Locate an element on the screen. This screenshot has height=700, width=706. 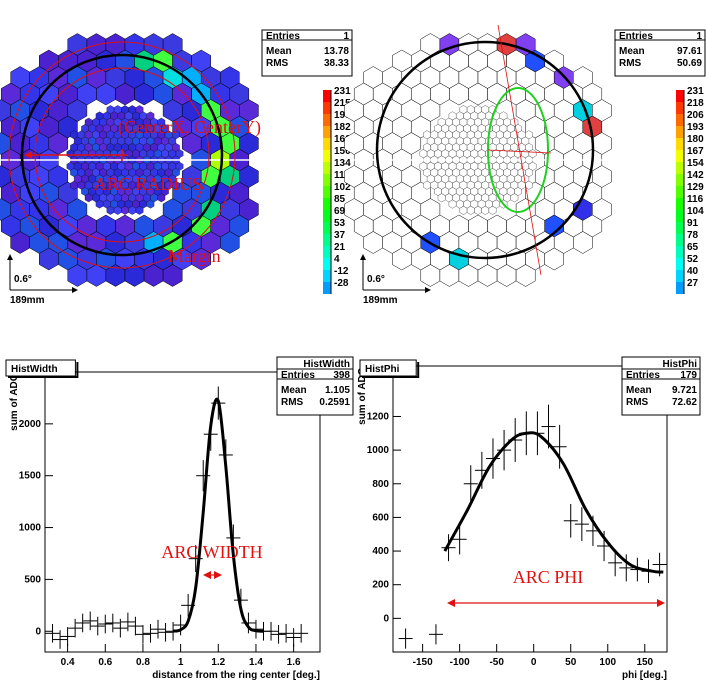
palette-label: 166 is located at coordinates (342, 139).